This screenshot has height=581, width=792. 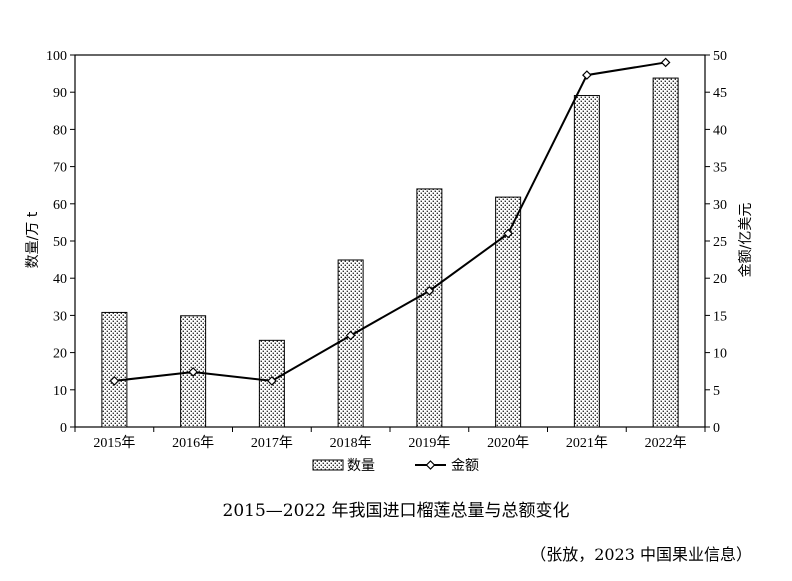 What do you see at coordinates (508, 443) in the screenshot?
I see `x-tick-label: 2020年` at bounding box center [508, 443].